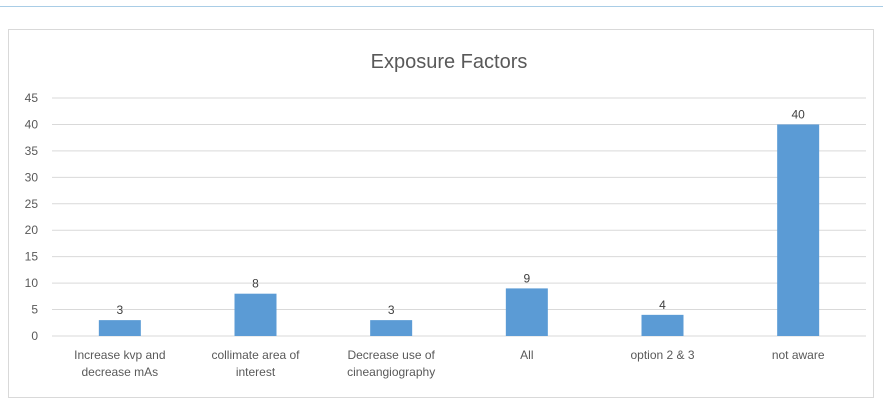 The height and width of the screenshot is (409, 883). I want to click on x-tick-label-1: collimate area of, so click(255, 355).